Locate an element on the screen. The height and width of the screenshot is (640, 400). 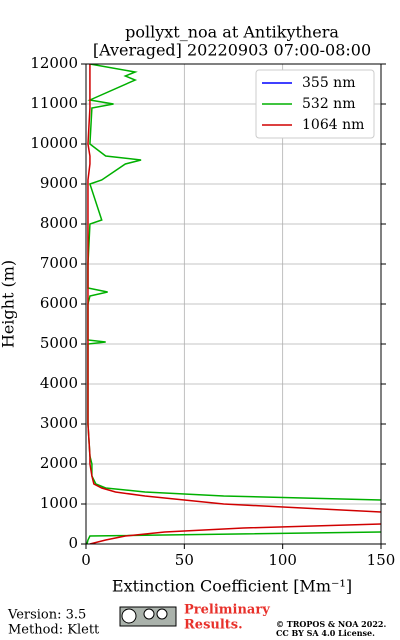
y-tick-label: 8000 is located at coordinates (59, 223).